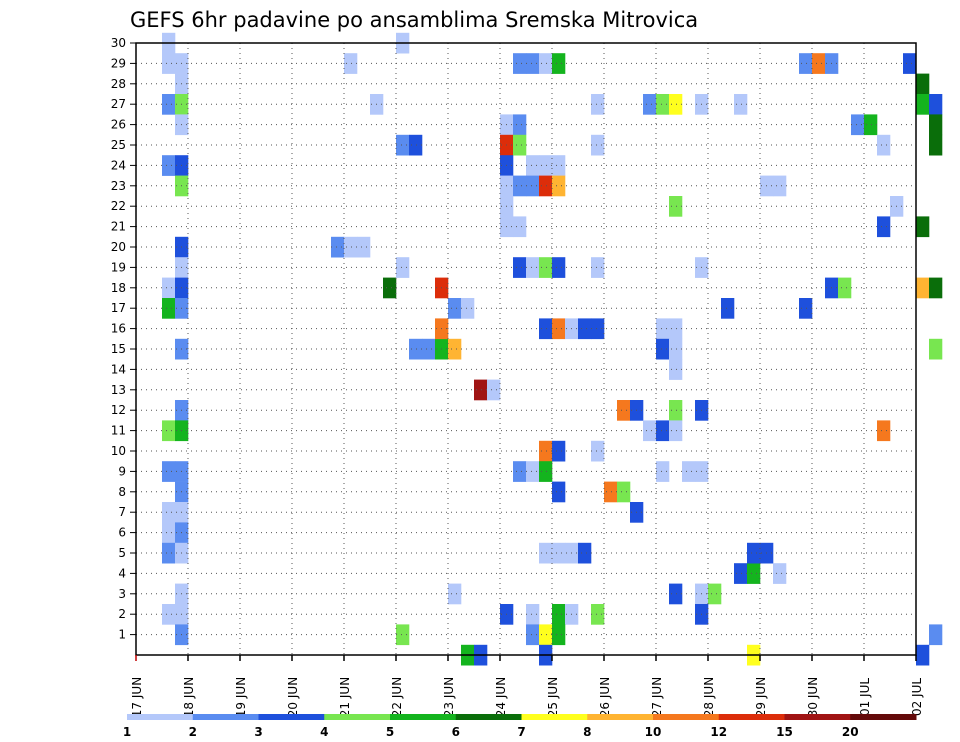 The width and height of the screenshot is (960, 742). I want to click on x-tick-label: 21 JUN, so click(345, 697).